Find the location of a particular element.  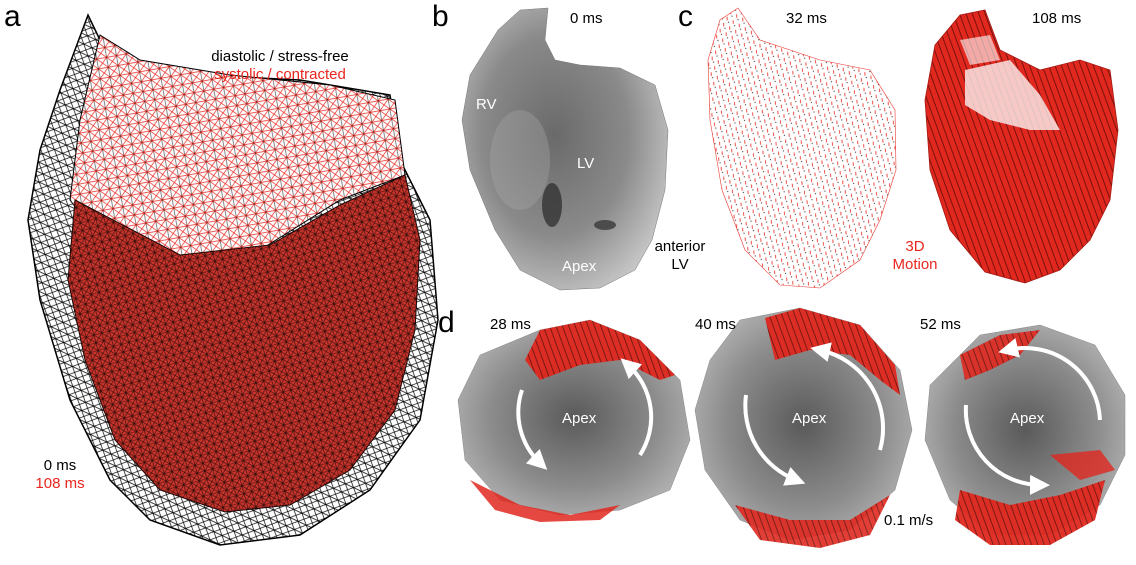

panel-d-label: d is located at coordinates (446, 322).